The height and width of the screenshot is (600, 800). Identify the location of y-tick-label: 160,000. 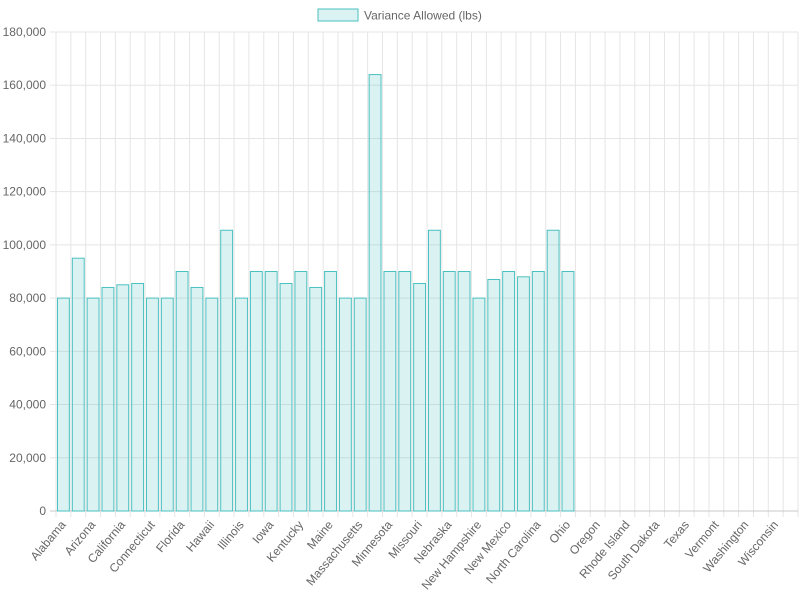
(25, 85).